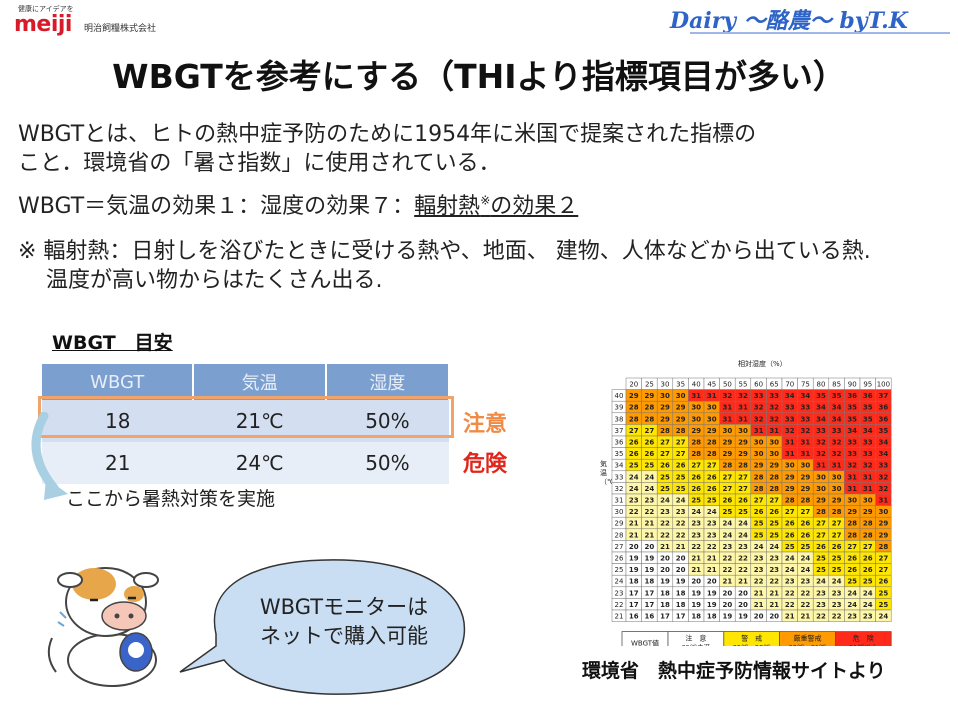  What do you see at coordinates (852, 385) in the screenshot?
I see `humidity-tick-label: 90` at bounding box center [852, 385].